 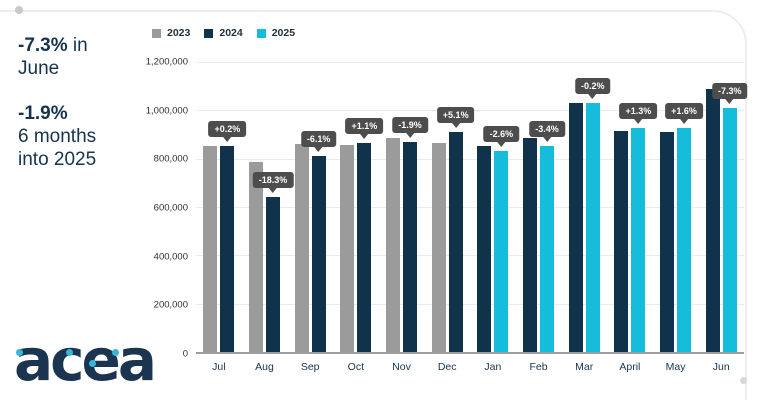 I want to click on bar-Jul-2024: +0.2%, so click(x=227, y=236).